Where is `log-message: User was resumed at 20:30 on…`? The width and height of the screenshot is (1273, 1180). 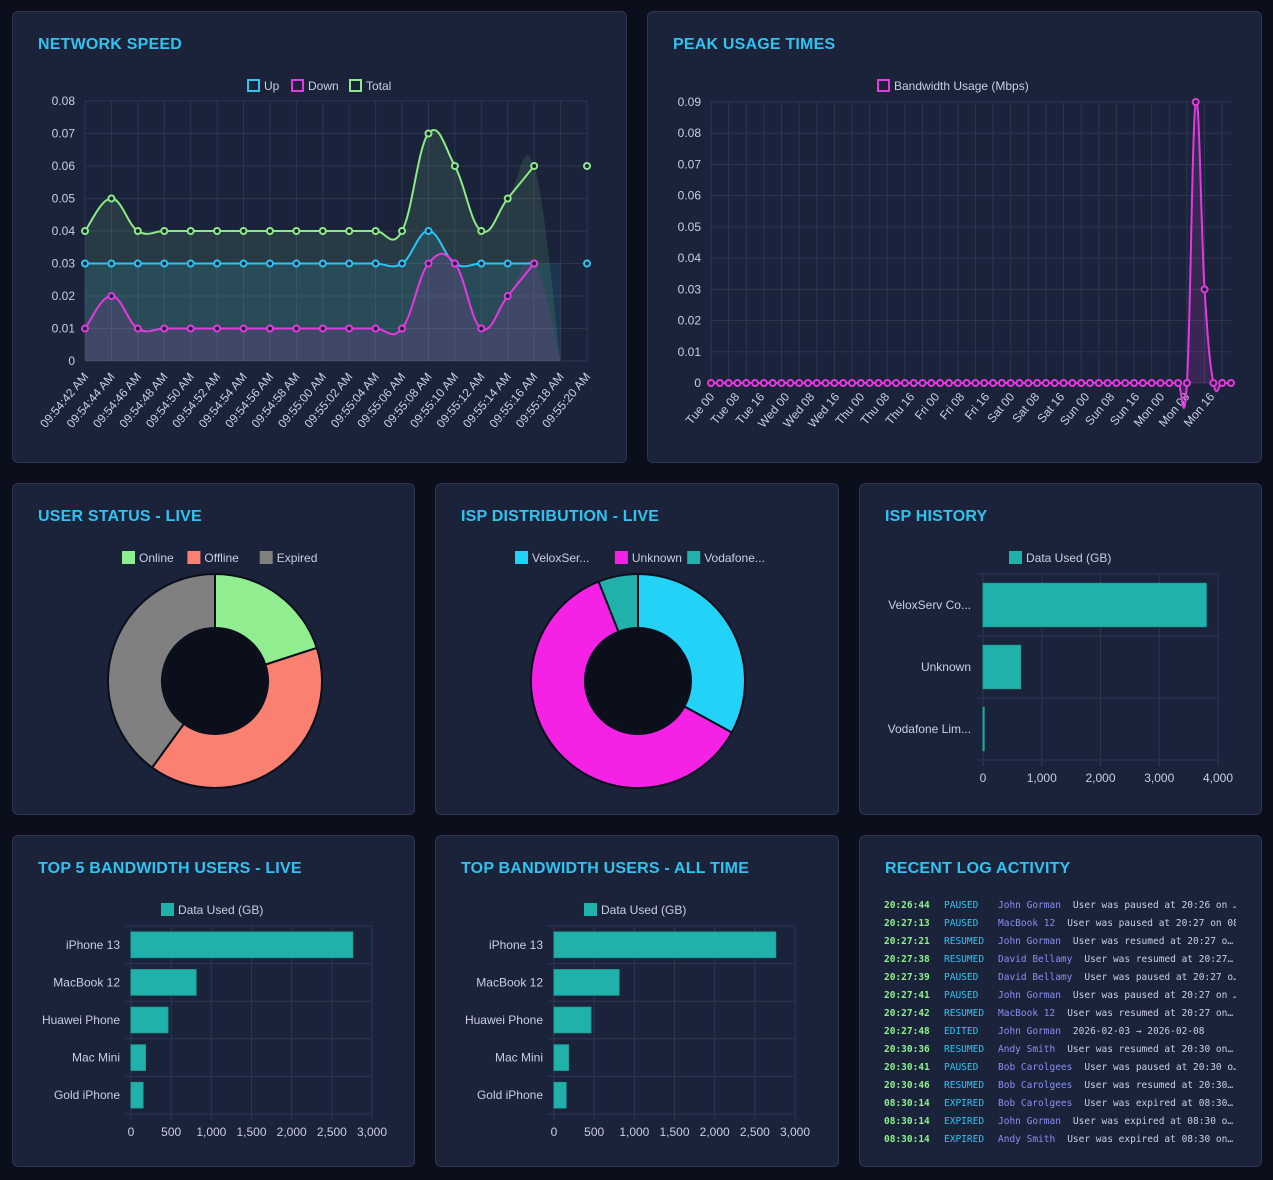 log-message: User was resumed at 20:30 on… is located at coordinates (1150, 1049).